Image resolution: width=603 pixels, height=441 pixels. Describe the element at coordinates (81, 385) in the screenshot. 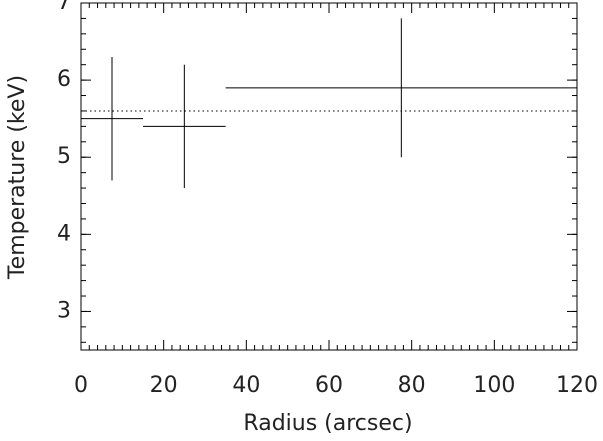

I see `x-tick-label: 0` at that location.